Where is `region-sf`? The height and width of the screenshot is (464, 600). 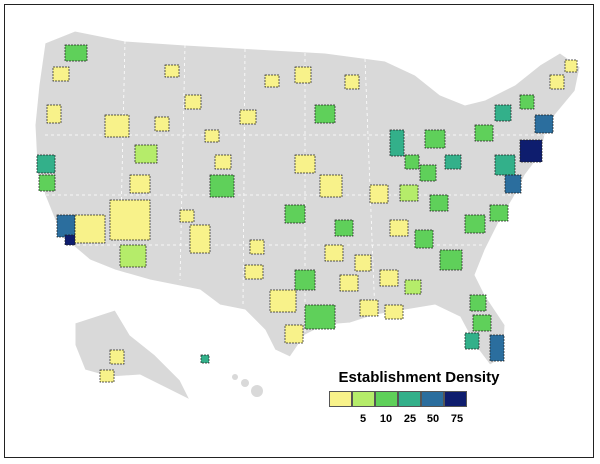 region-sf is located at coordinates (46, 164).